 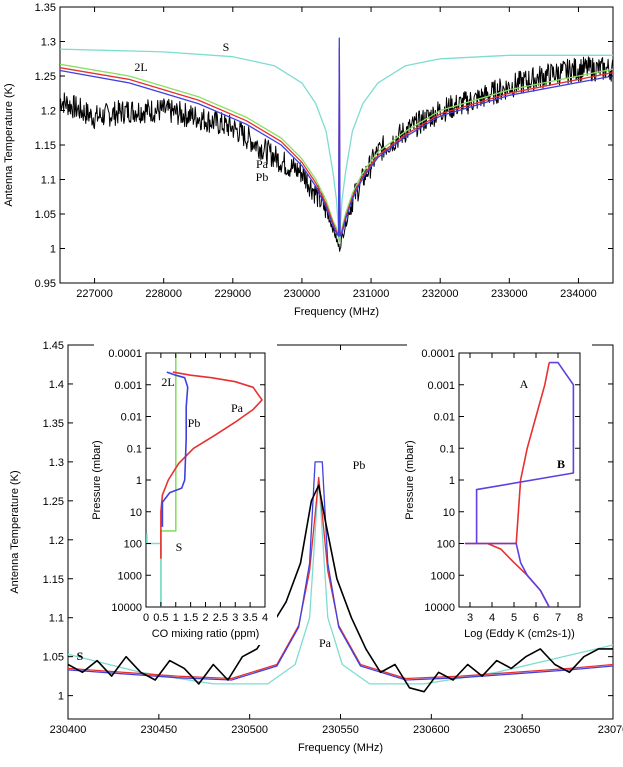 I want to click on x-tick-label: 230400, so click(x=68, y=730).